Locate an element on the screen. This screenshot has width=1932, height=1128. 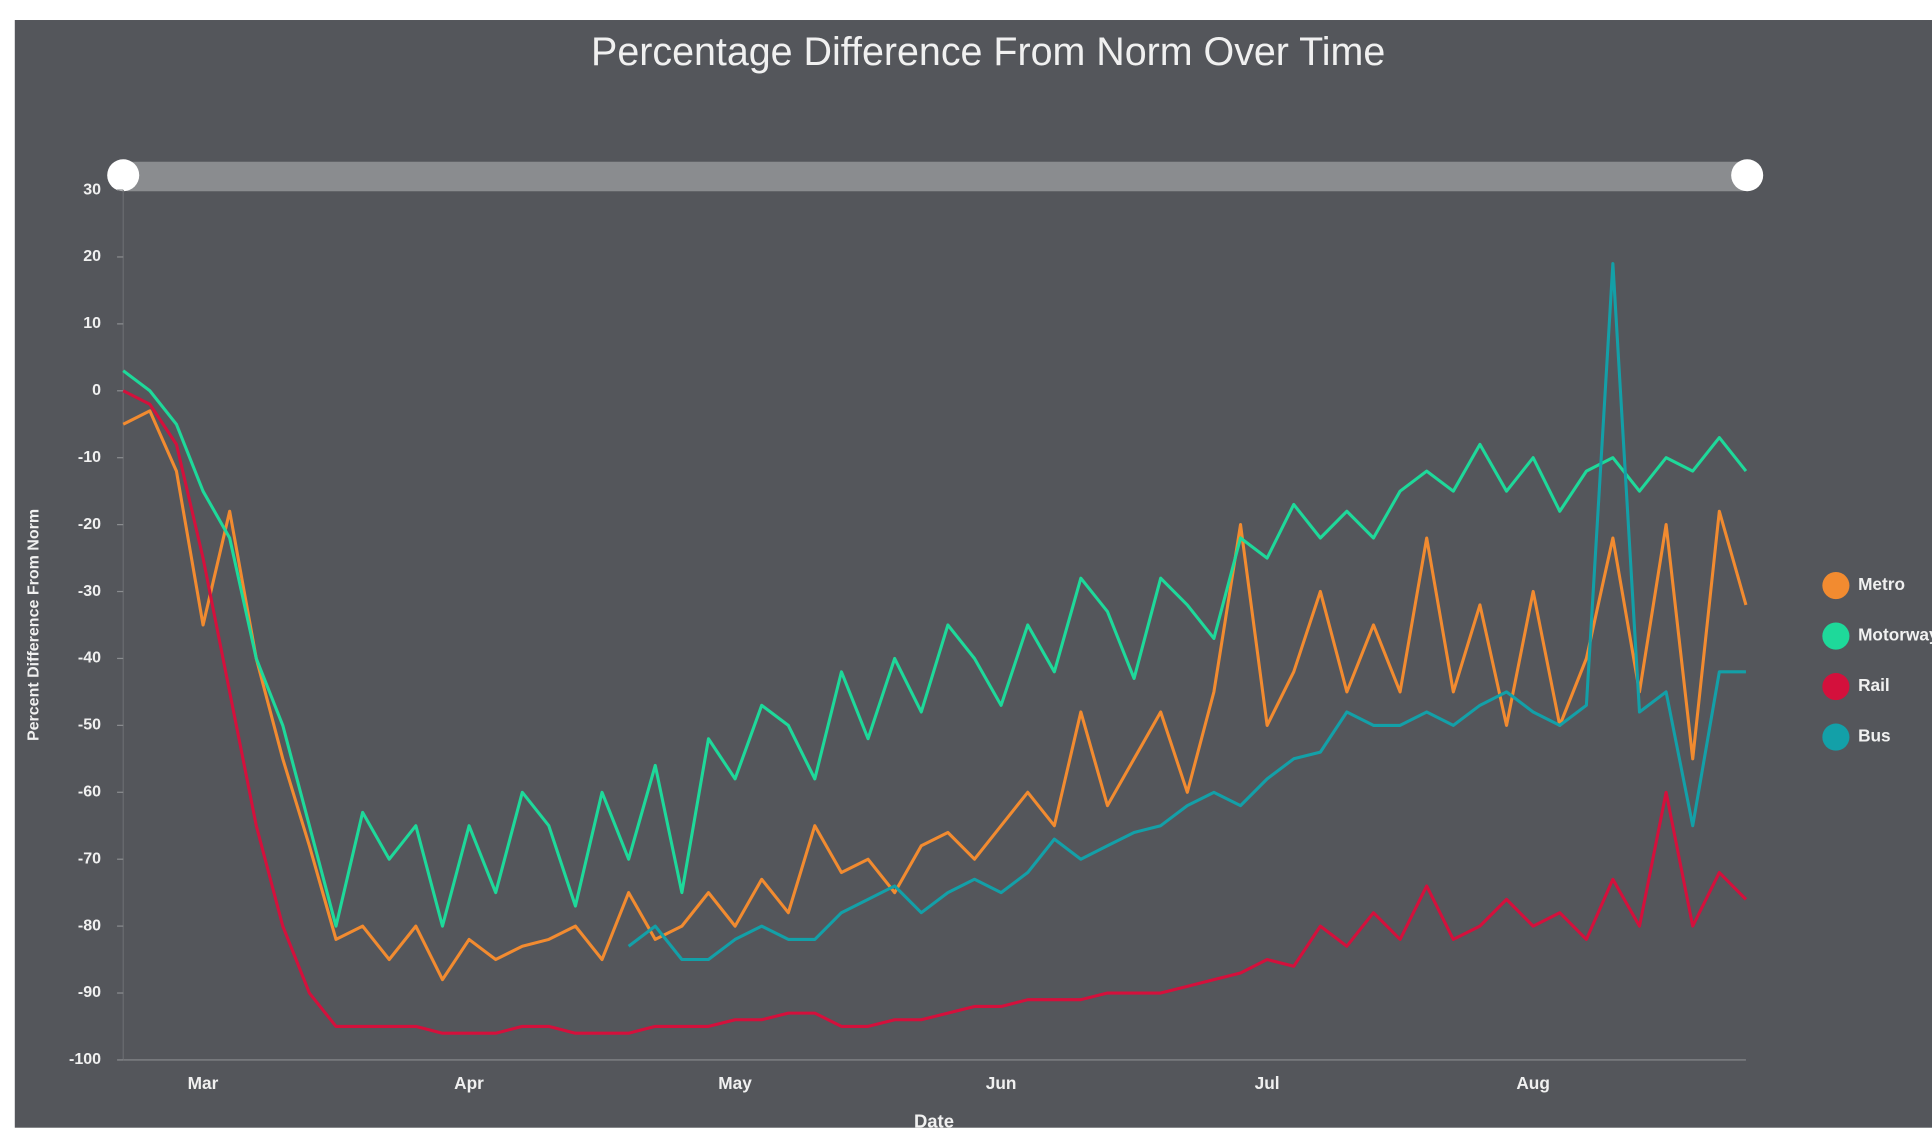
y-tick-label: -70 is located at coordinates (89, 858).